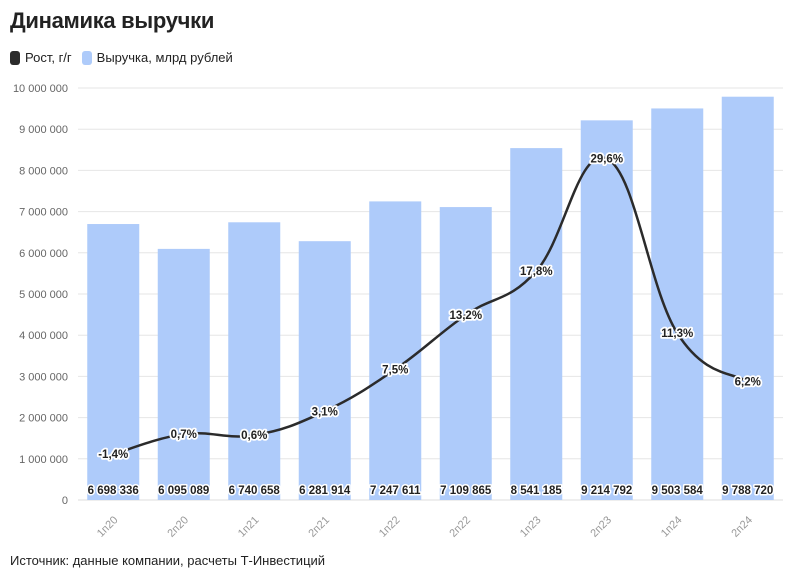 This screenshot has width=800, height=579. Describe the element at coordinates (319, 527) in the screenshot. I see `x-tick-label: 2п21` at that location.